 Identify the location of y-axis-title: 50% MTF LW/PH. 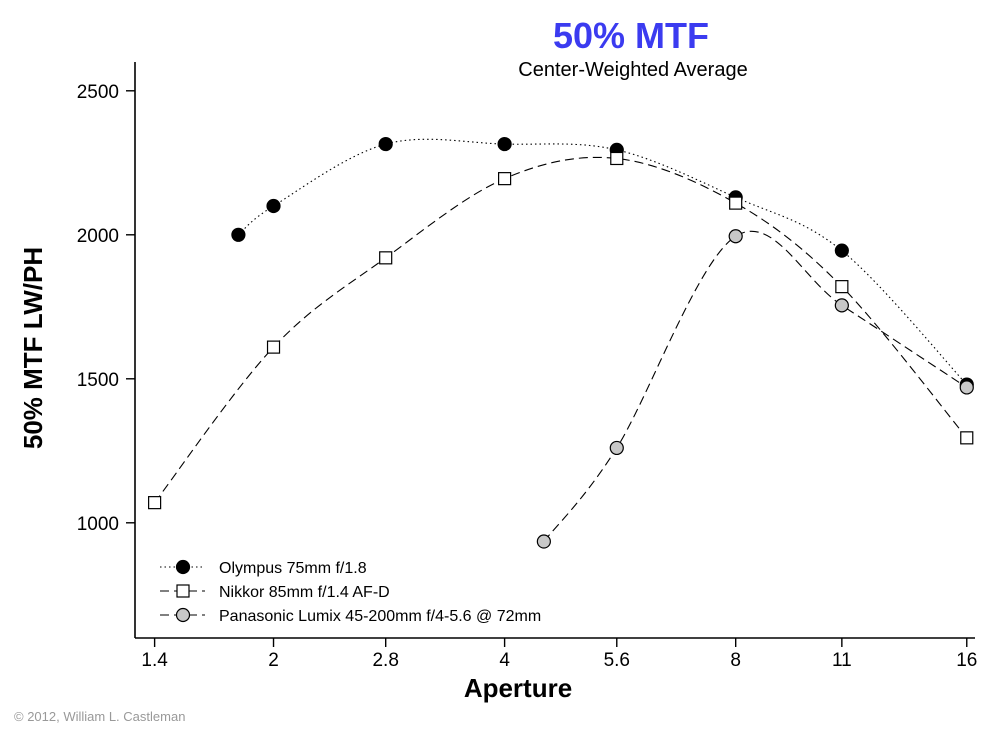
(33, 348).